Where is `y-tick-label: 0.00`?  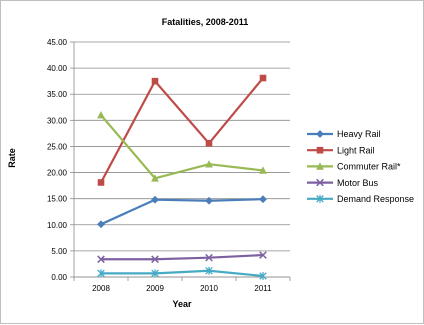 y-tick-label: 0.00 is located at coordinates (59, 277).